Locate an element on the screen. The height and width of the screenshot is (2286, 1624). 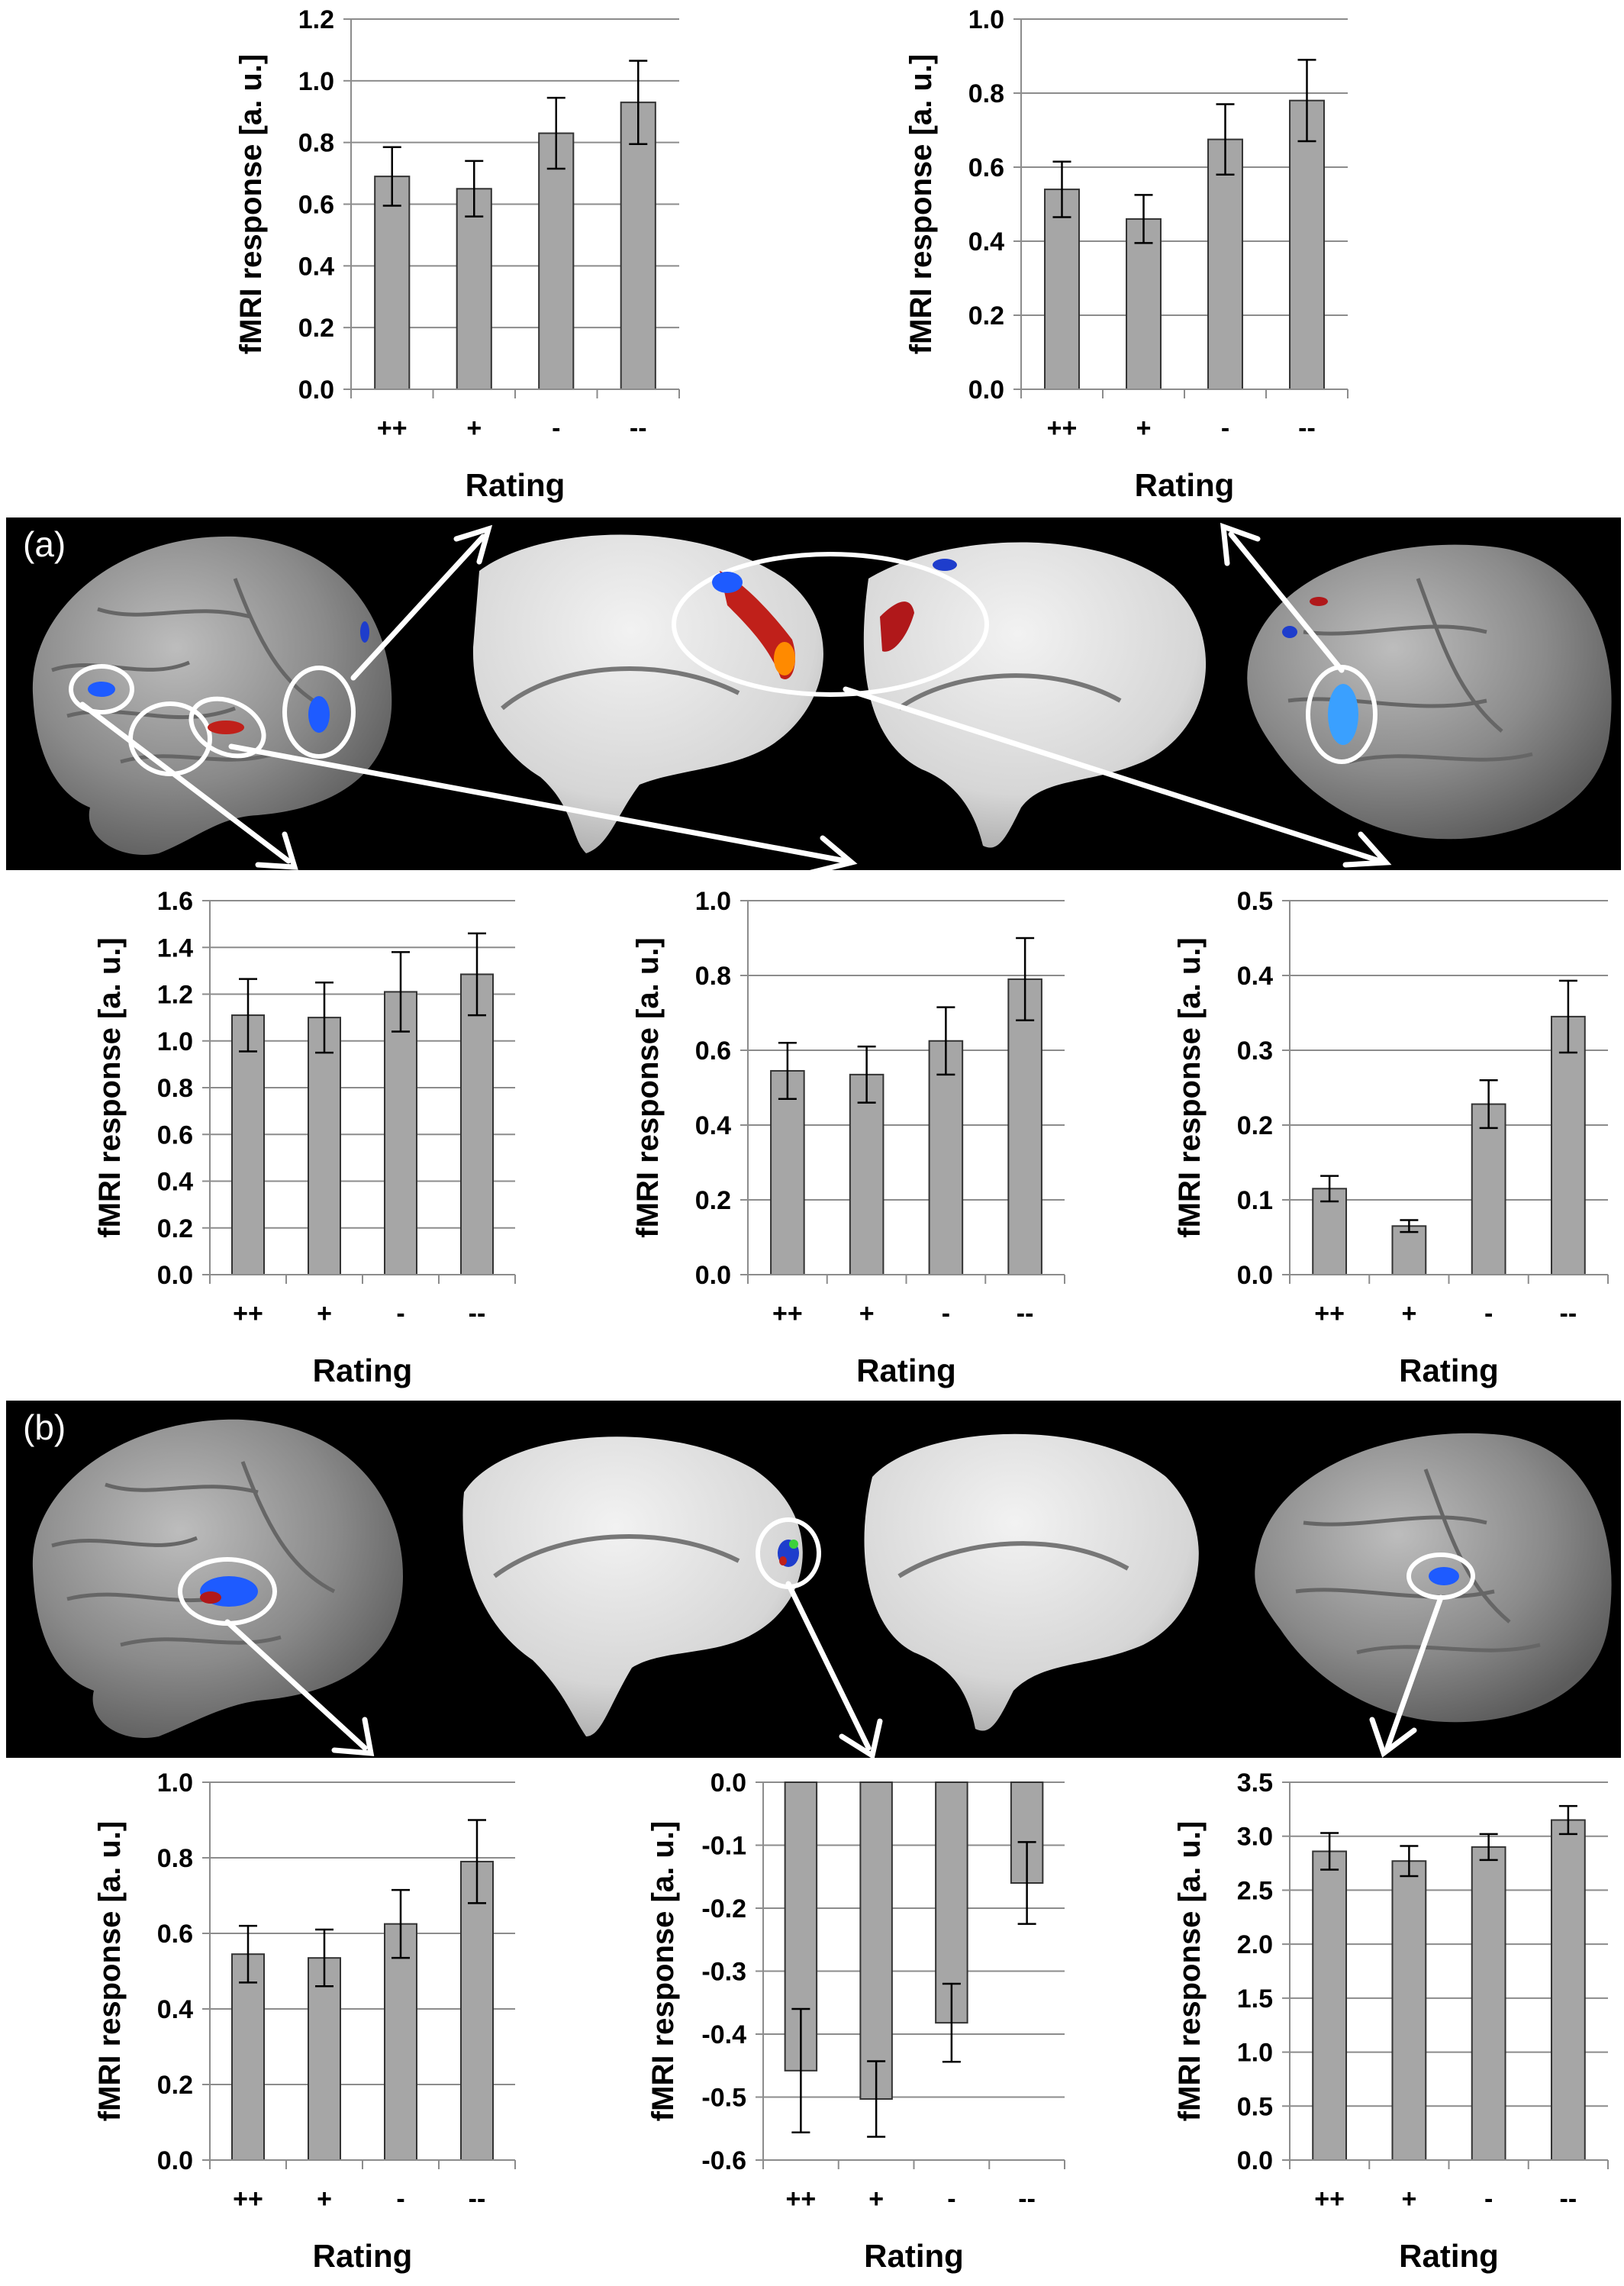
y-tick-label: -0.3 is located at coordinates (723, 1972).